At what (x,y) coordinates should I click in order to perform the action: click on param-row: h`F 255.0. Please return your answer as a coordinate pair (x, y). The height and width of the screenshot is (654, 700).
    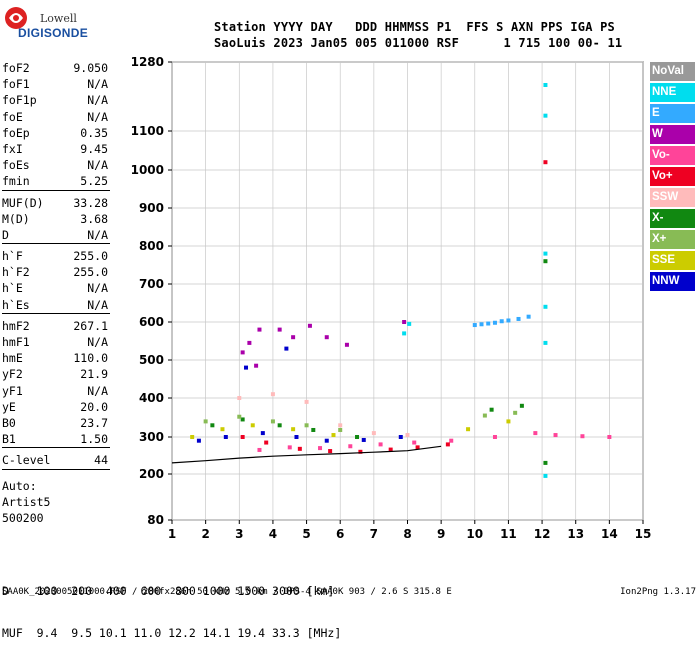
    Looking at the image, I should click on (56, 256).